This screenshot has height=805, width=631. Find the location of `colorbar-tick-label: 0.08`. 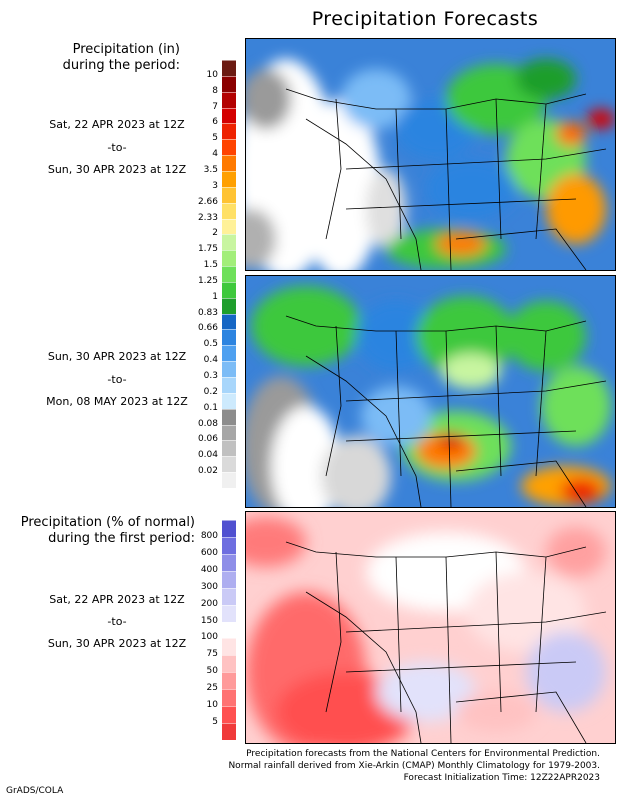

colorbar-tick-label: 0.08 is located at coordinates (207, 423).